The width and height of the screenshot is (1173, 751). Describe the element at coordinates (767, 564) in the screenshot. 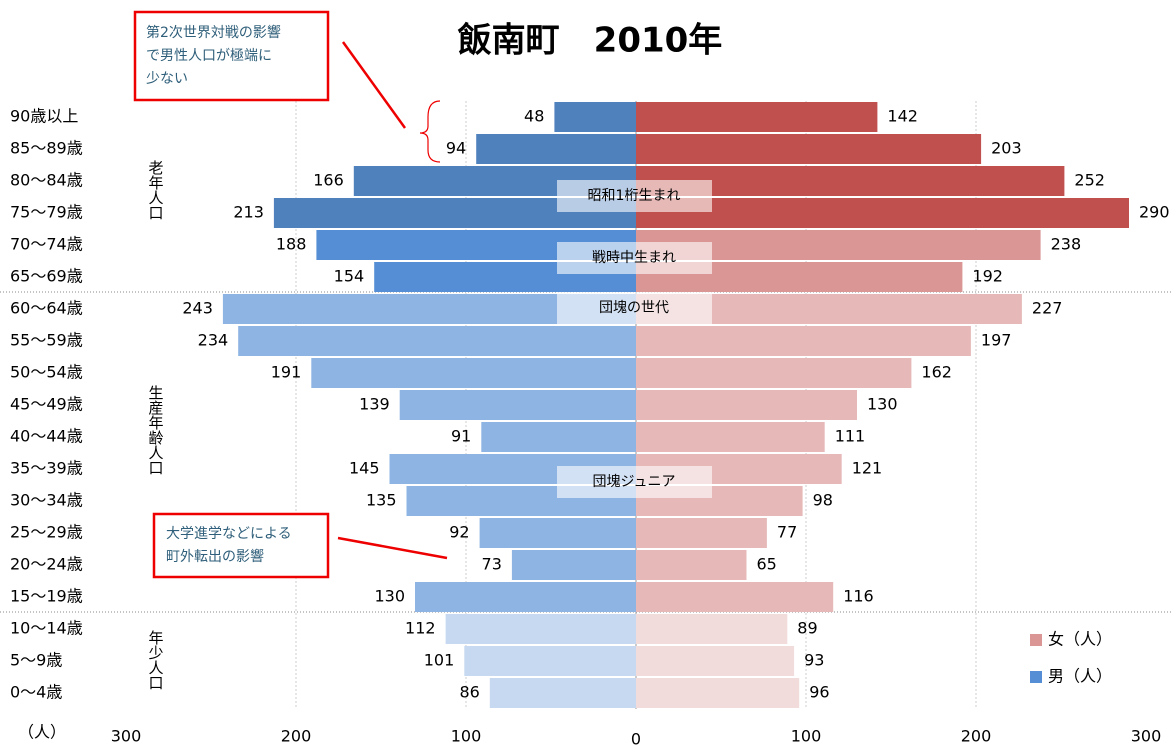

I see `value-label: 65` at that location.